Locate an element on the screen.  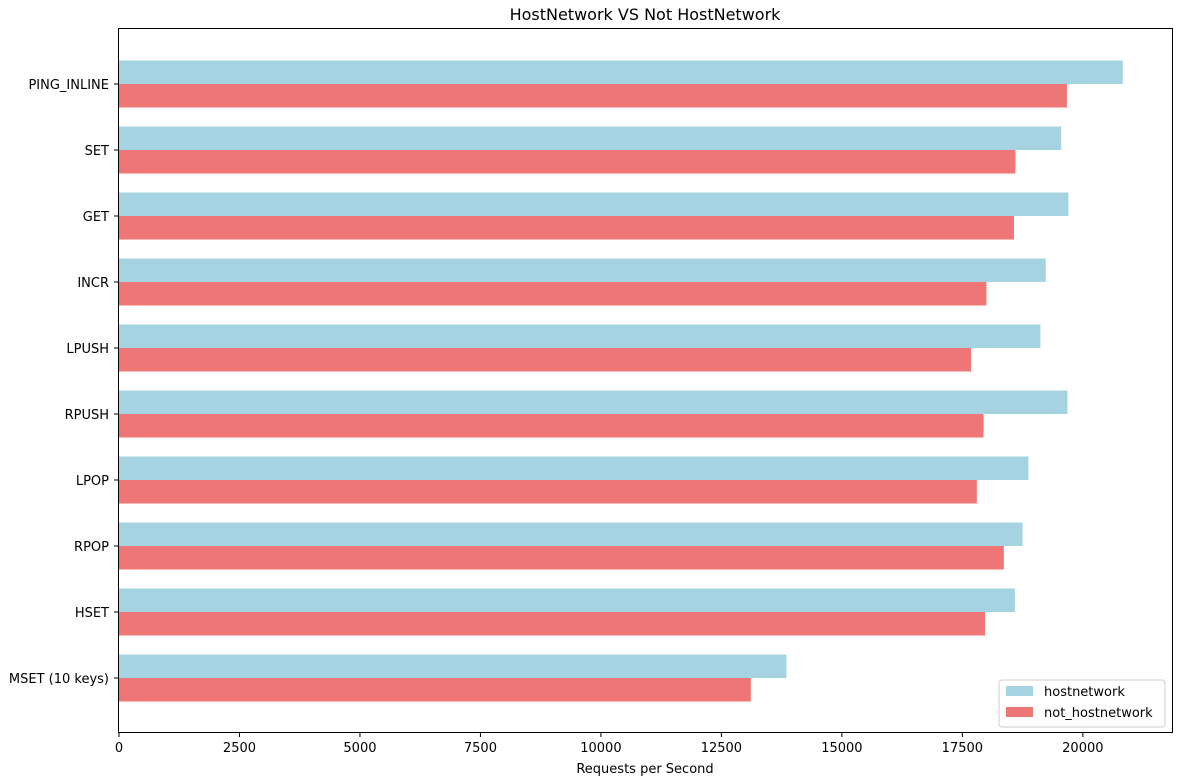
legend-swatch-hostnetwork is located at coordinates (1019, 691).